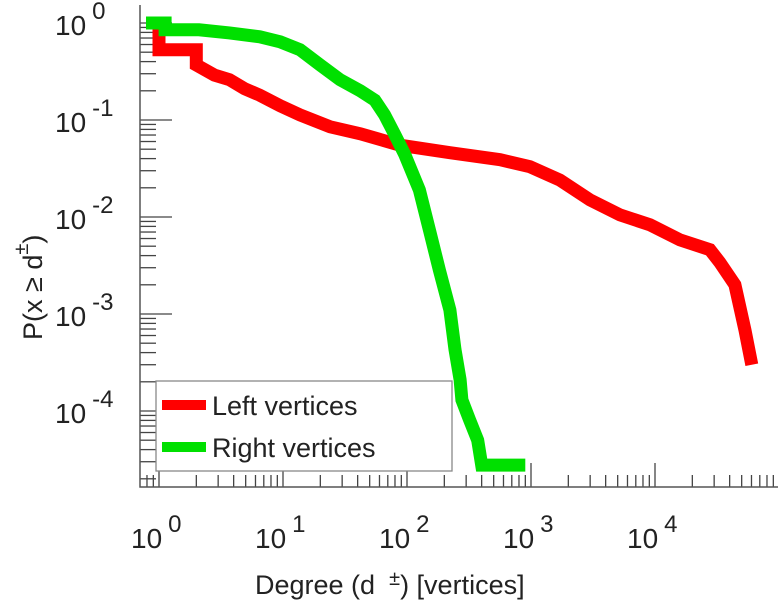 The height and width of the screenshot is (600, 778). What do you see at coordinates (404, 532) in the screenshot?
I see `x-tick-label: 10 2` at bounding box center [404, 532].